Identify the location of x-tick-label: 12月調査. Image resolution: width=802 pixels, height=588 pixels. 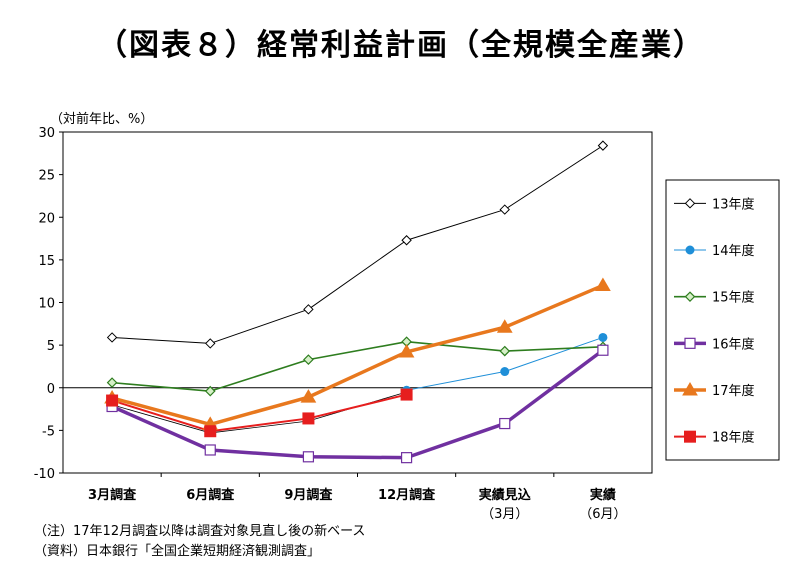
(407, 495).